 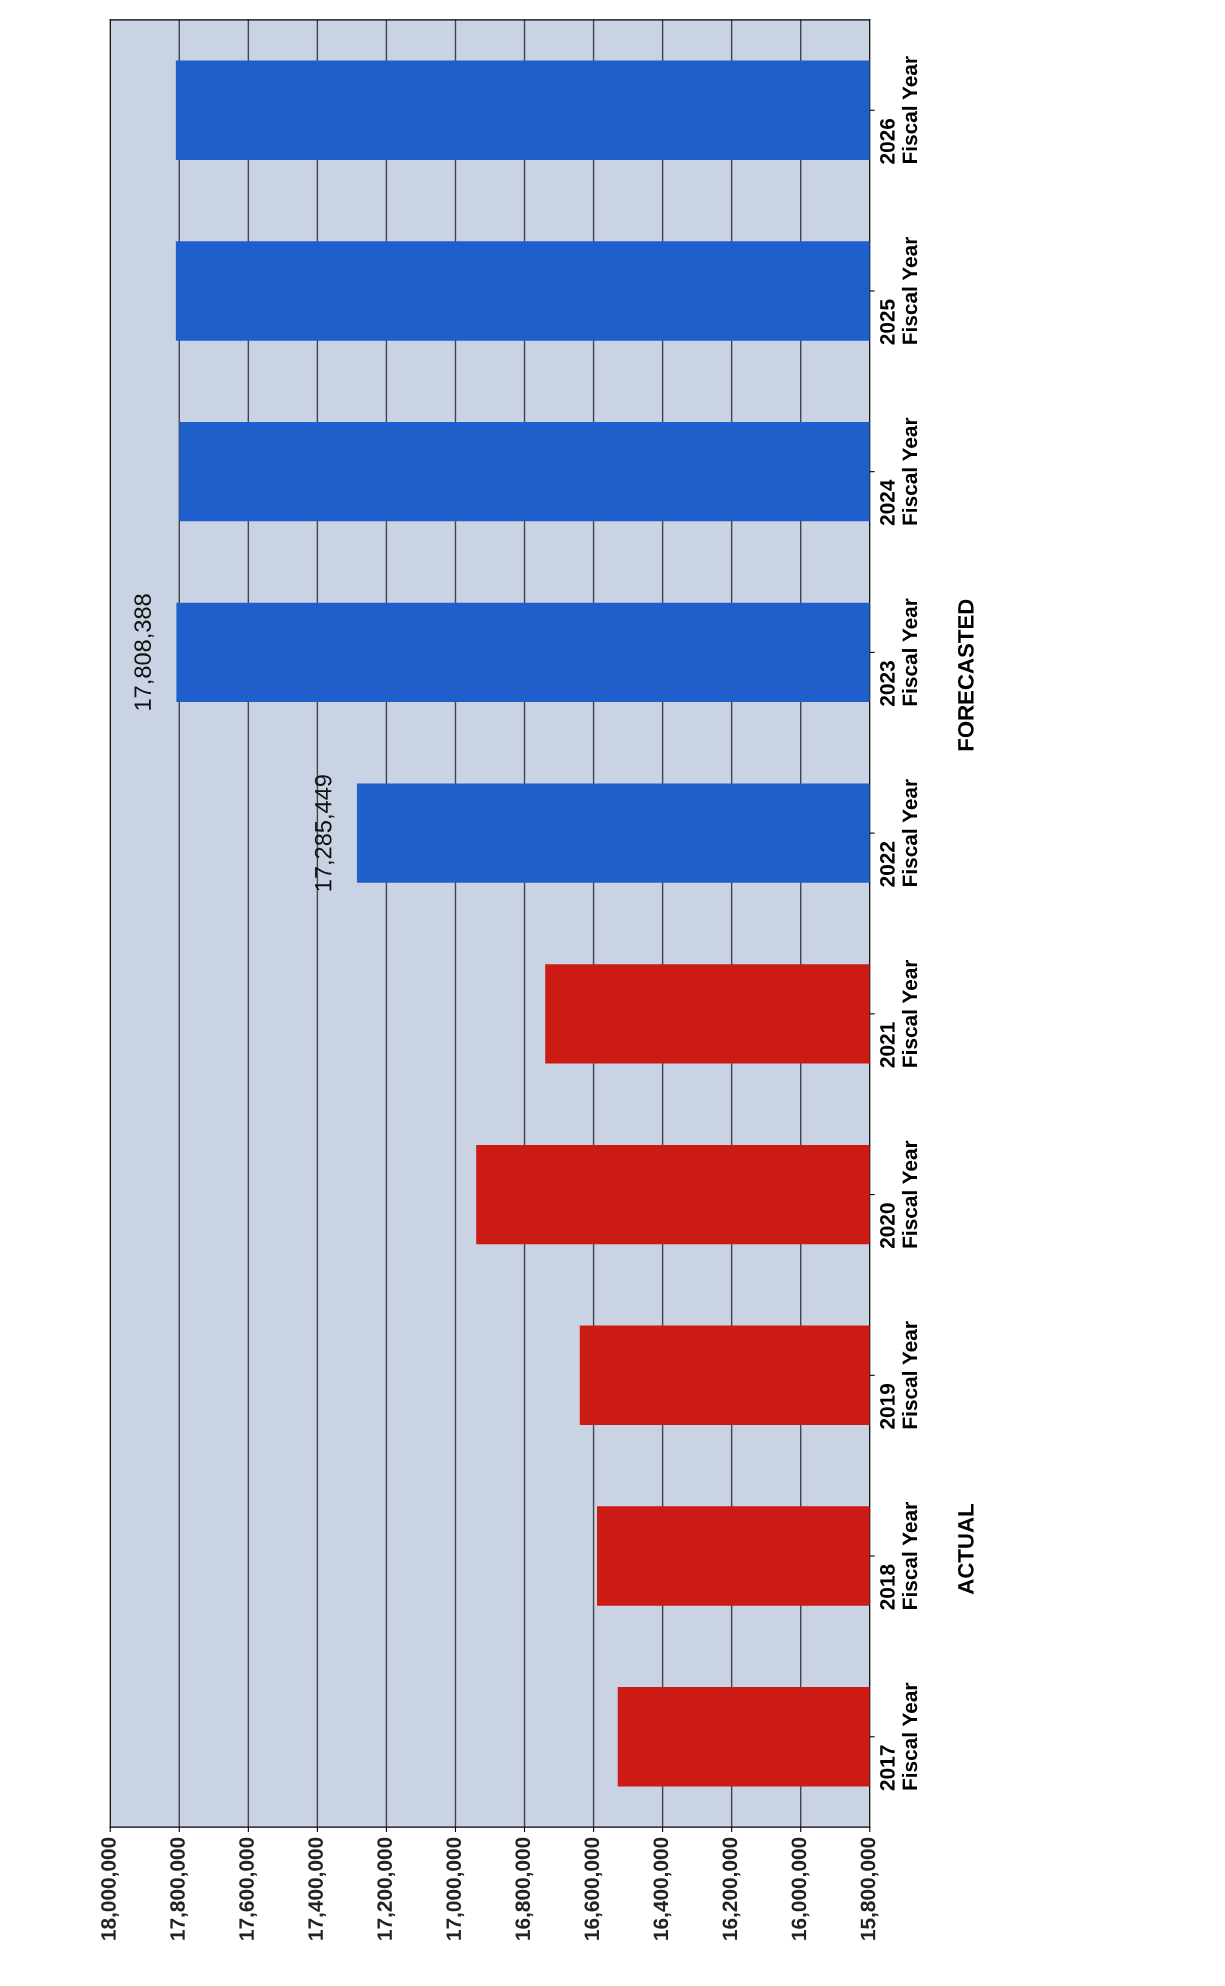 What do you see at coordinates (899, 1556) in the screenshot?
I see `y-tick-label: 2018 Fiscal Year` at bounding box center [899, 1556].